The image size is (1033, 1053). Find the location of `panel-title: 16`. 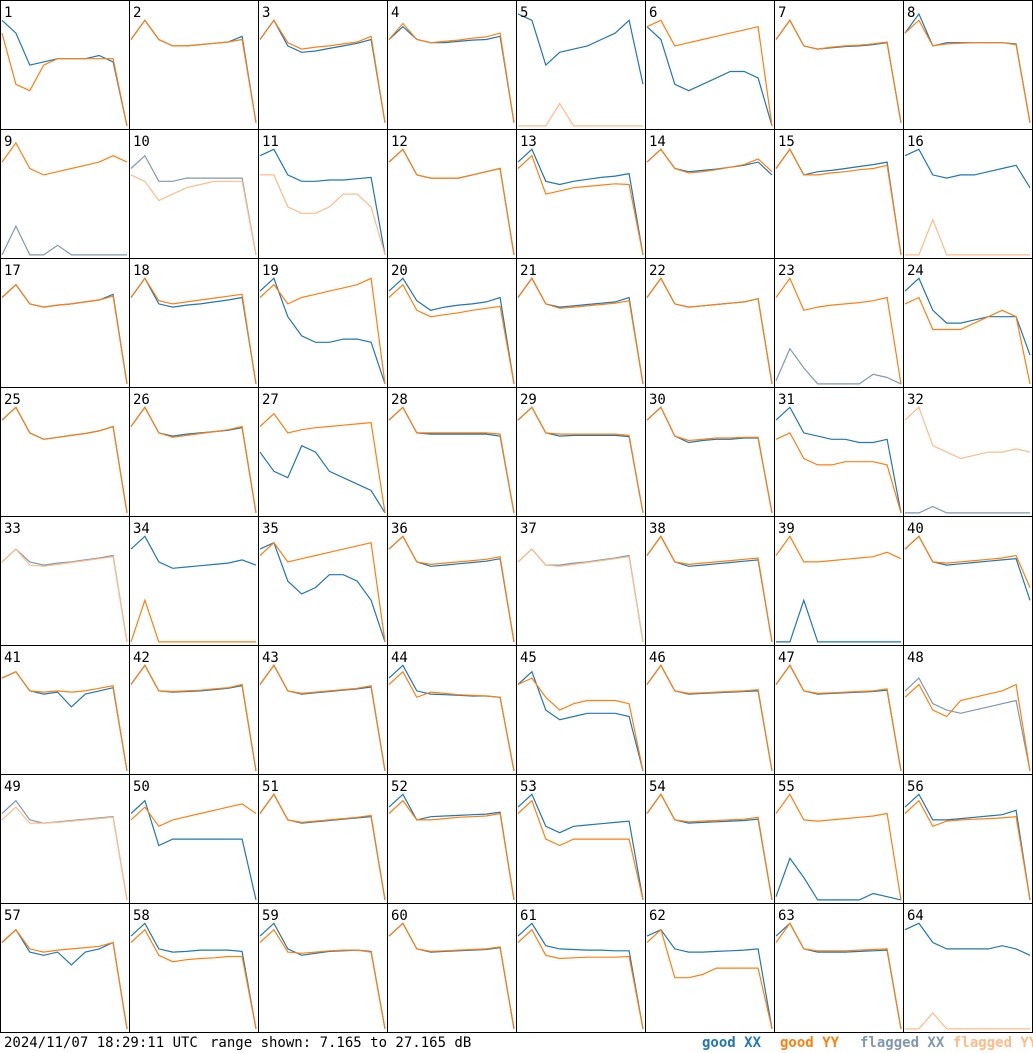

panel-title: 16 is located at coordinates (915, 142).